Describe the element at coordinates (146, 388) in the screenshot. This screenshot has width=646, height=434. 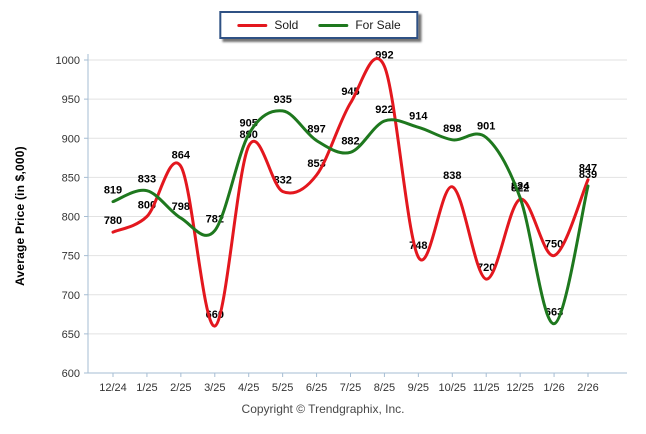
I see `x-tick-label: 1/25` at that location.